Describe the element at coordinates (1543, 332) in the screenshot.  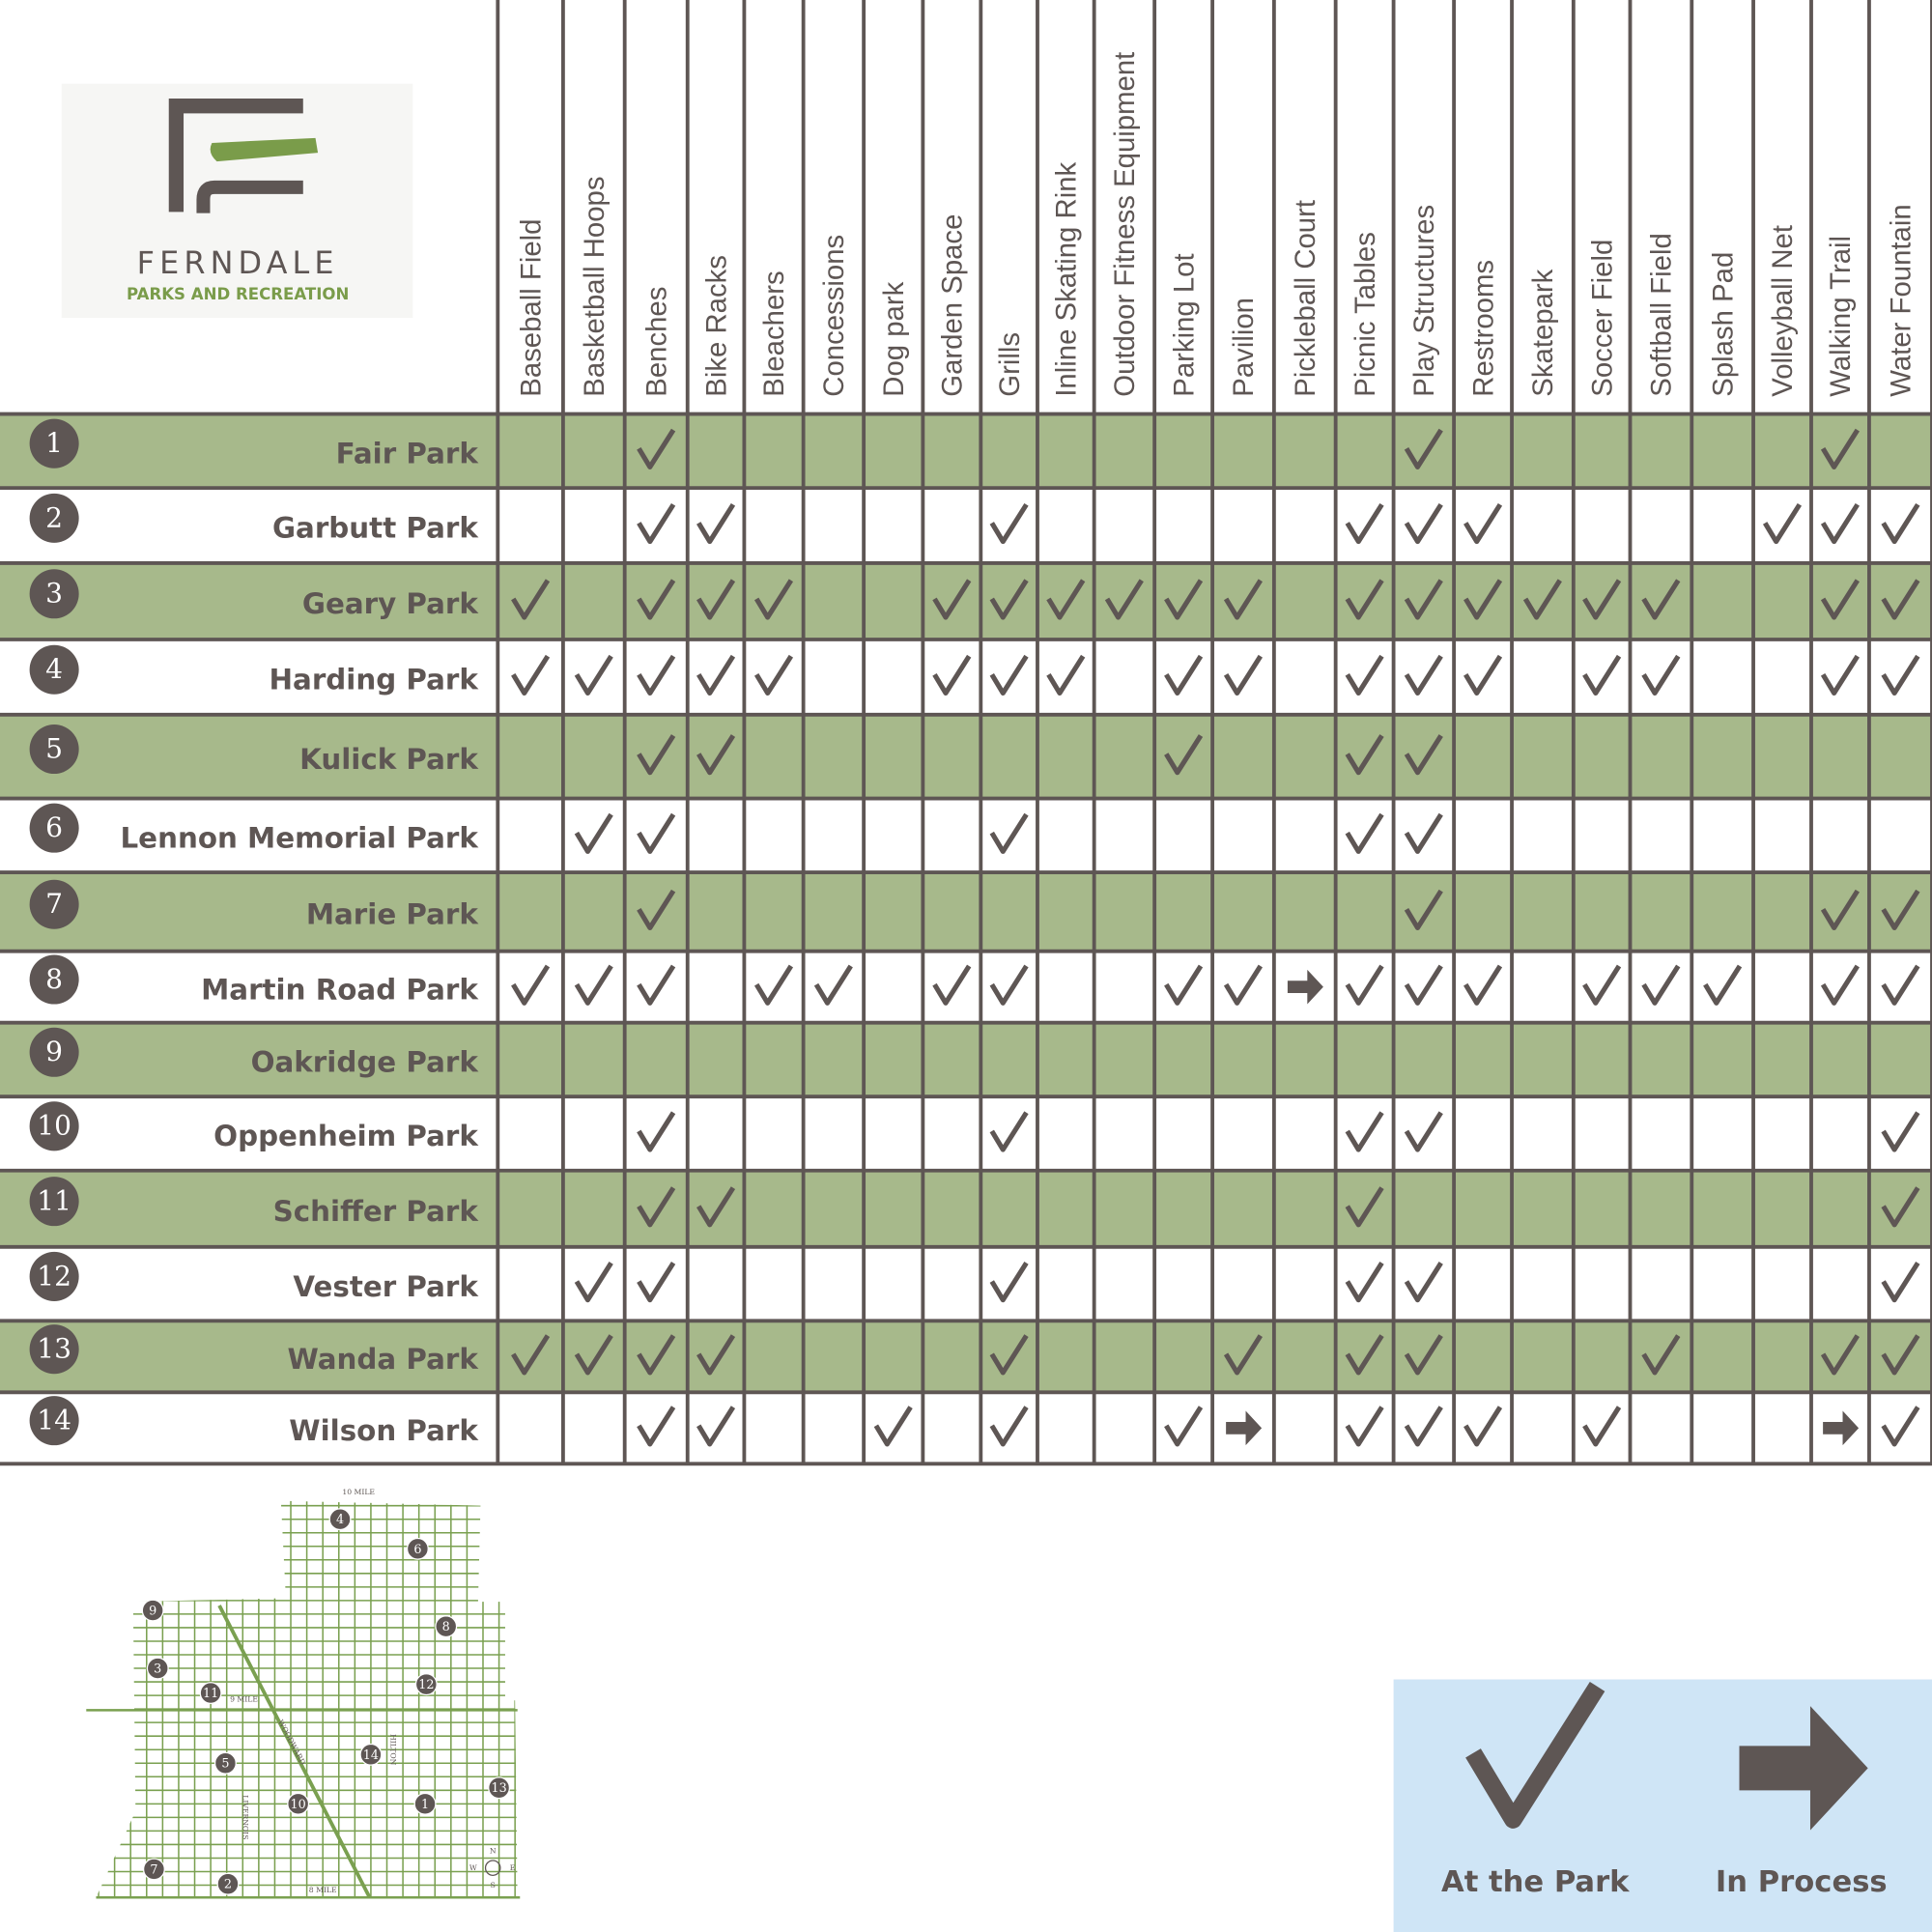
I see `column-header: Skatepark` at that location.